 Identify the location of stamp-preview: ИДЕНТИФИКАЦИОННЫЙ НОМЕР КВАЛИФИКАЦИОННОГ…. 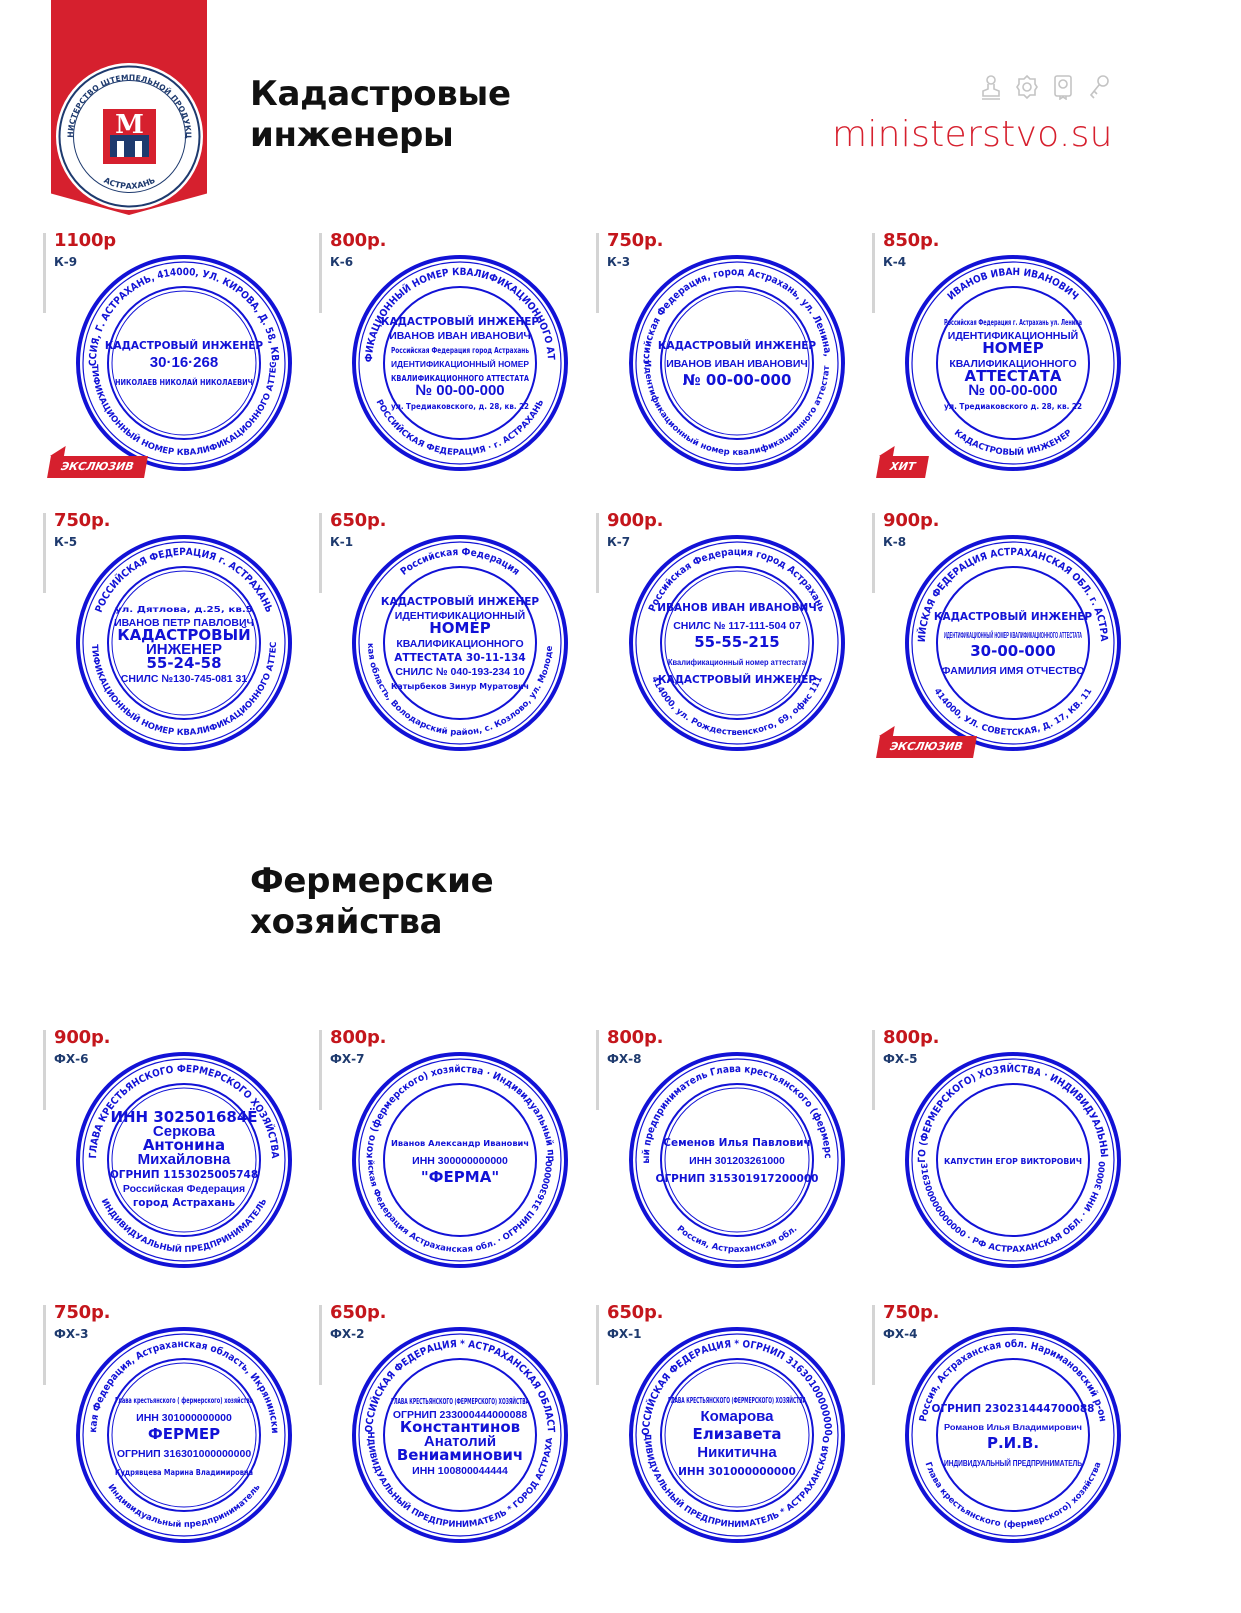
(460, 363).